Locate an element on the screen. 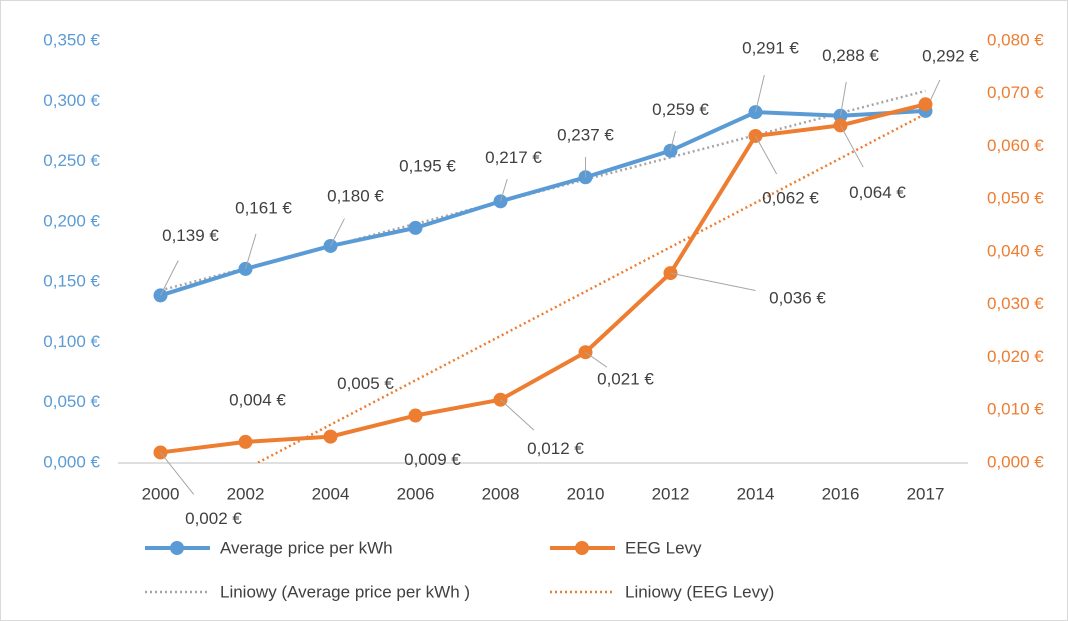 This screenshot has height=621, width=1068. y2-tick-label: 0,000 € is located at coordinates (1015, 461).